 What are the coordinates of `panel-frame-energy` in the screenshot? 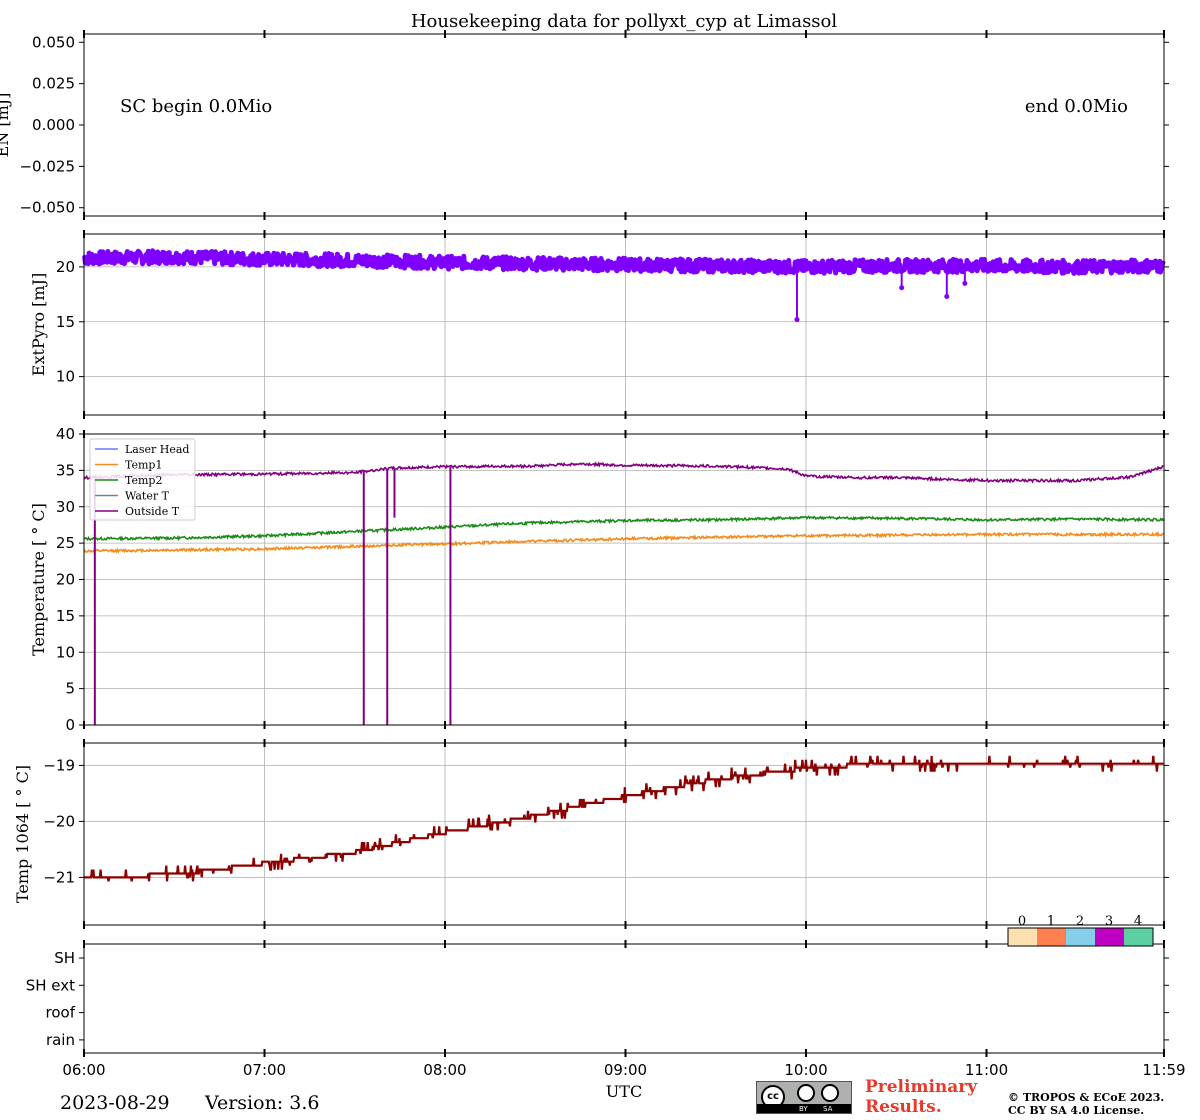 It's located at (624, 125).